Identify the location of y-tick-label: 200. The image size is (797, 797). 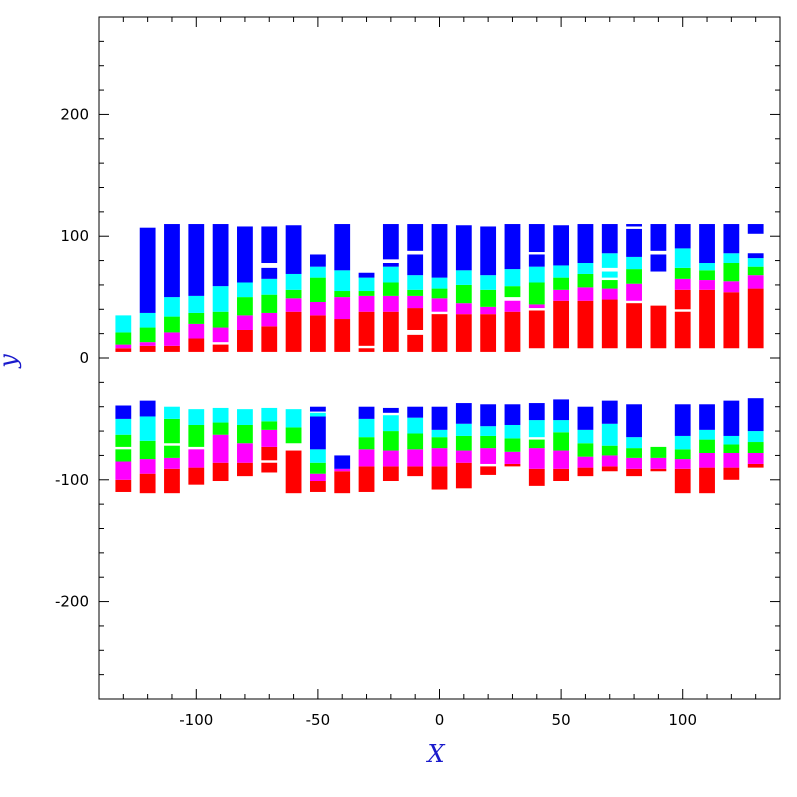
(74, 114).